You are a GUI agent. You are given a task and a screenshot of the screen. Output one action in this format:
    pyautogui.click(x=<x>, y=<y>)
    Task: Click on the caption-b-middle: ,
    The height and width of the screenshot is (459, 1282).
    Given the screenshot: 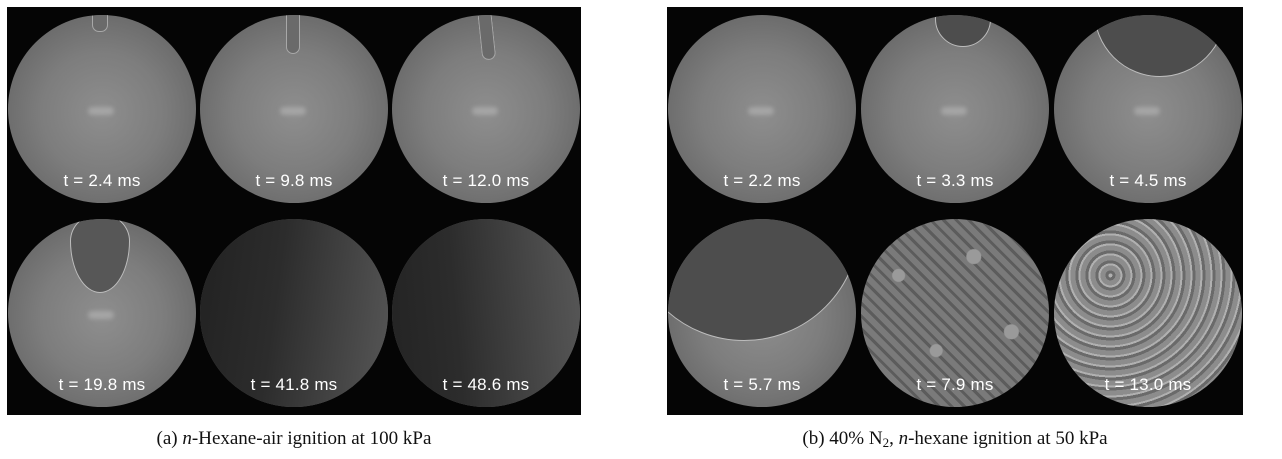 What is the action you would take?
    pyautogui.click(x=894, y=438)
    